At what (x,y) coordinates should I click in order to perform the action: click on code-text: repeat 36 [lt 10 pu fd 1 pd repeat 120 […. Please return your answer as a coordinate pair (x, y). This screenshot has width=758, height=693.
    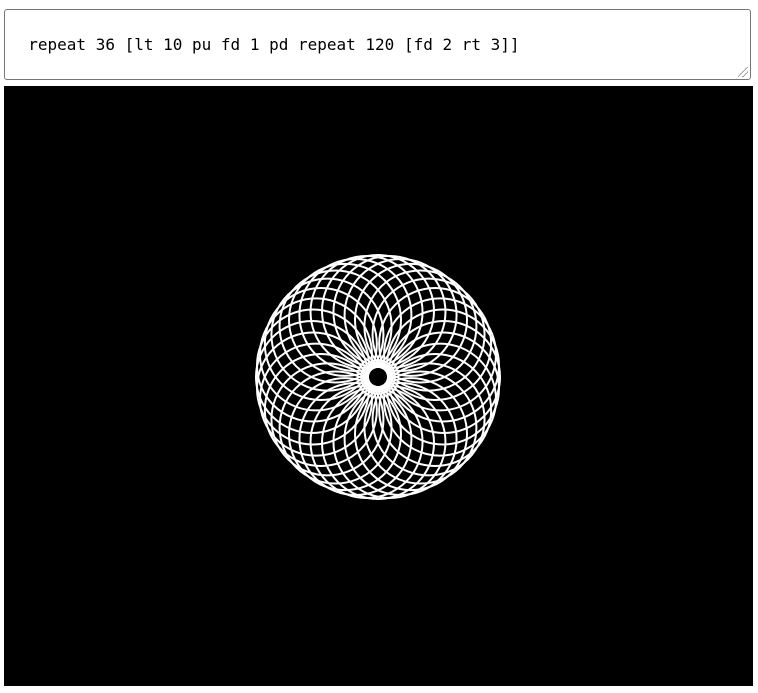
    Looking at the image, I should click on (274, 44).